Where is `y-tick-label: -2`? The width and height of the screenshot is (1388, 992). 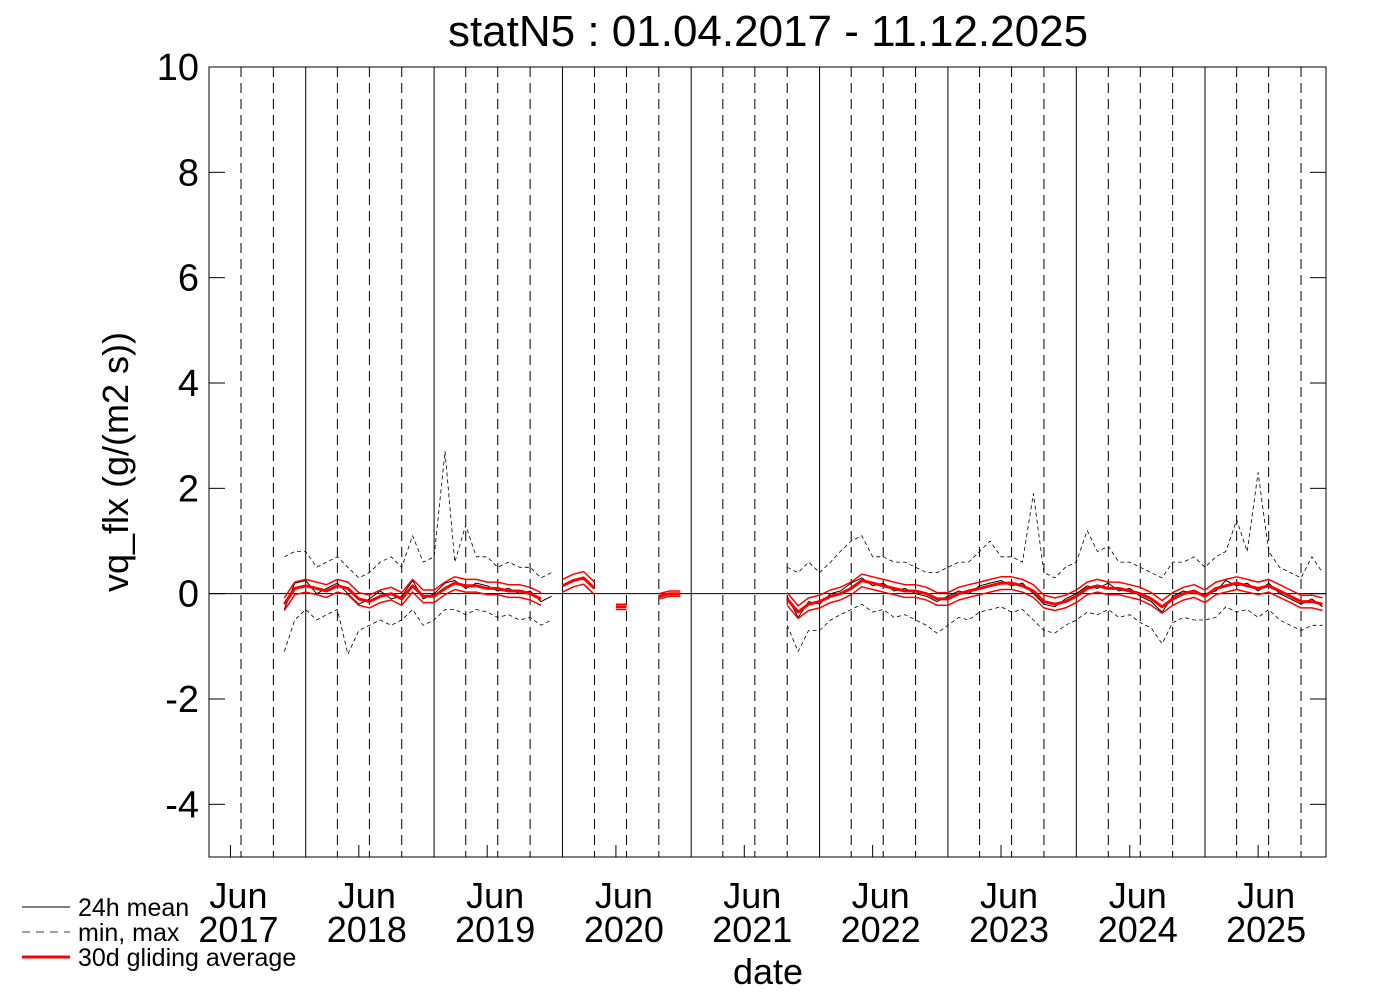 y-tick-label: -2 is located at coordinates (182, 700).